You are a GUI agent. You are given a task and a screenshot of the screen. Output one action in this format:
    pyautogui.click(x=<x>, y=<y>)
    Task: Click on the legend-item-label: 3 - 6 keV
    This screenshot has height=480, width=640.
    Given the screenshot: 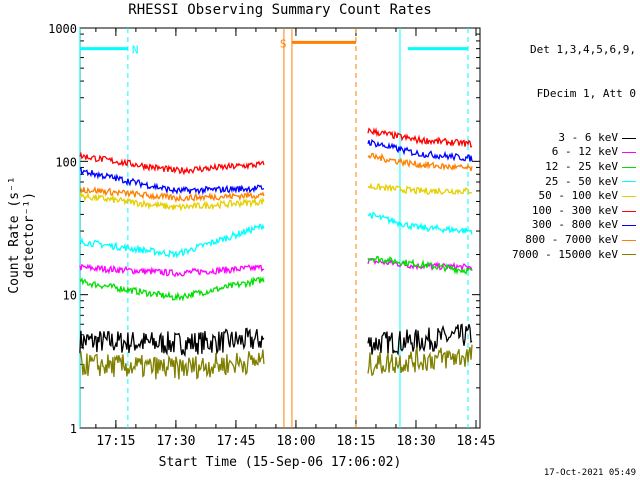 What is the action you would take?
    pyautogui.click(x=588, y=137)
    